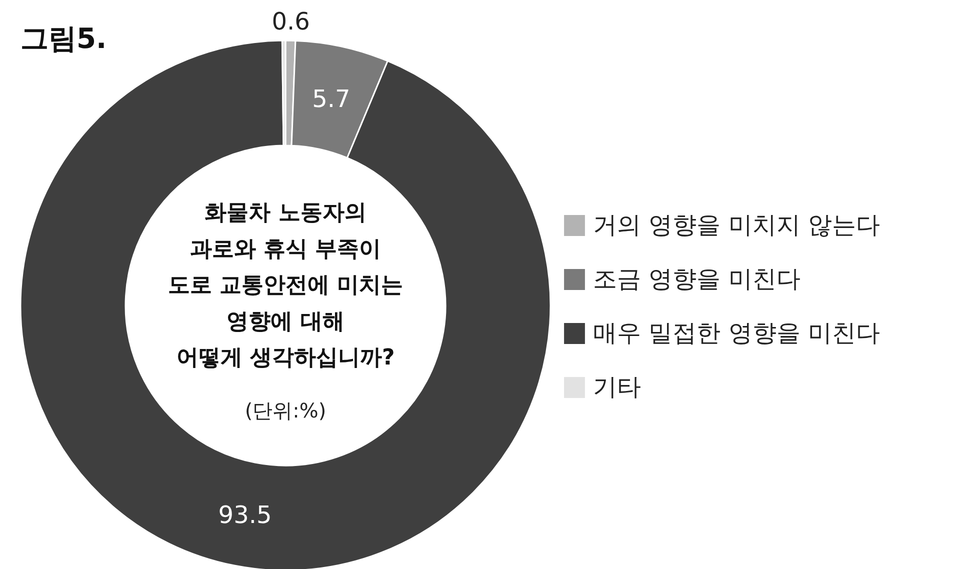 This screenshot has width=960, height=569. Describe the element at coordinates (245, 515) in the screenshot. I see `data-label: 93.5` at that location.